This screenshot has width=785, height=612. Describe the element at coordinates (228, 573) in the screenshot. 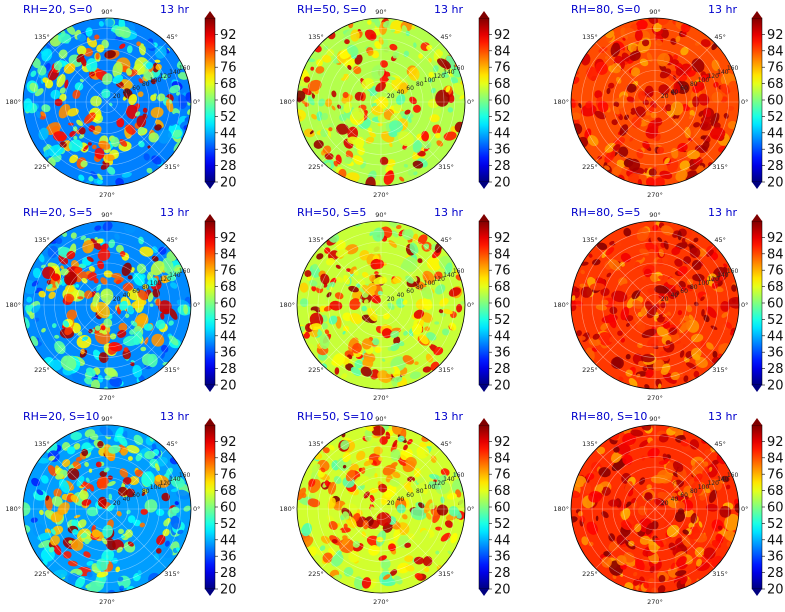

I see `colorbar-tick-label: 28` at that location.